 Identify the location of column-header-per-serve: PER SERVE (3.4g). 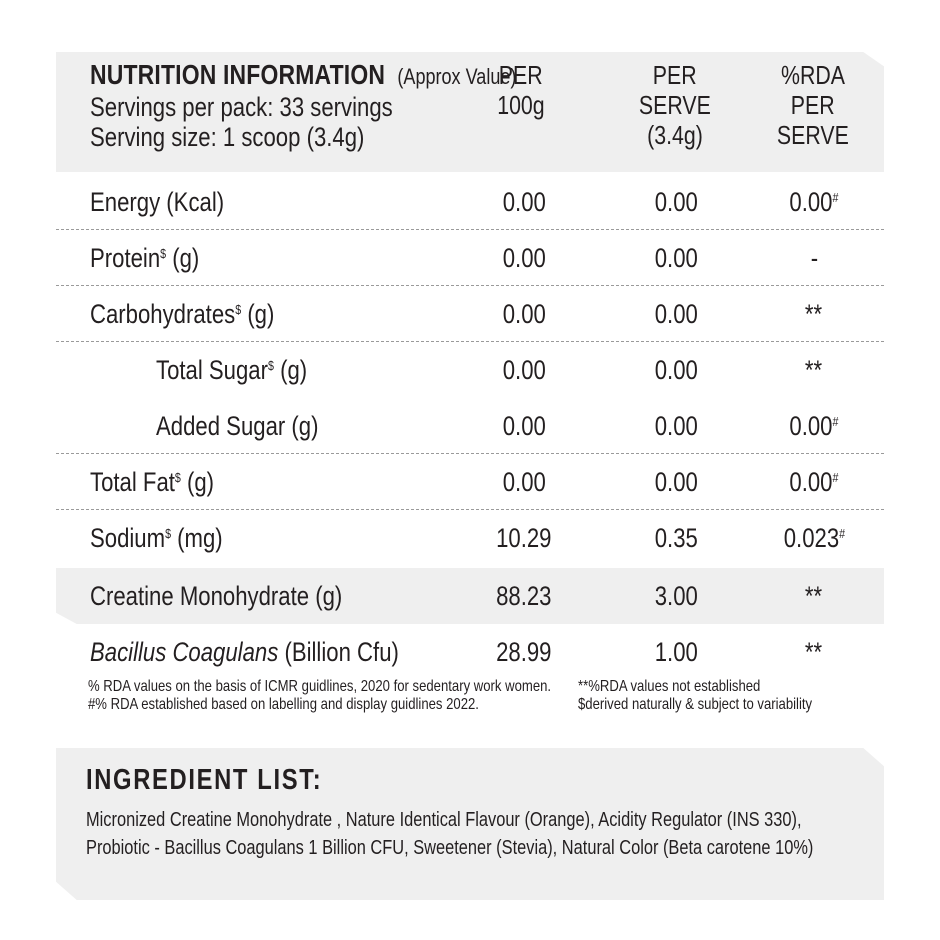
(675, 105).